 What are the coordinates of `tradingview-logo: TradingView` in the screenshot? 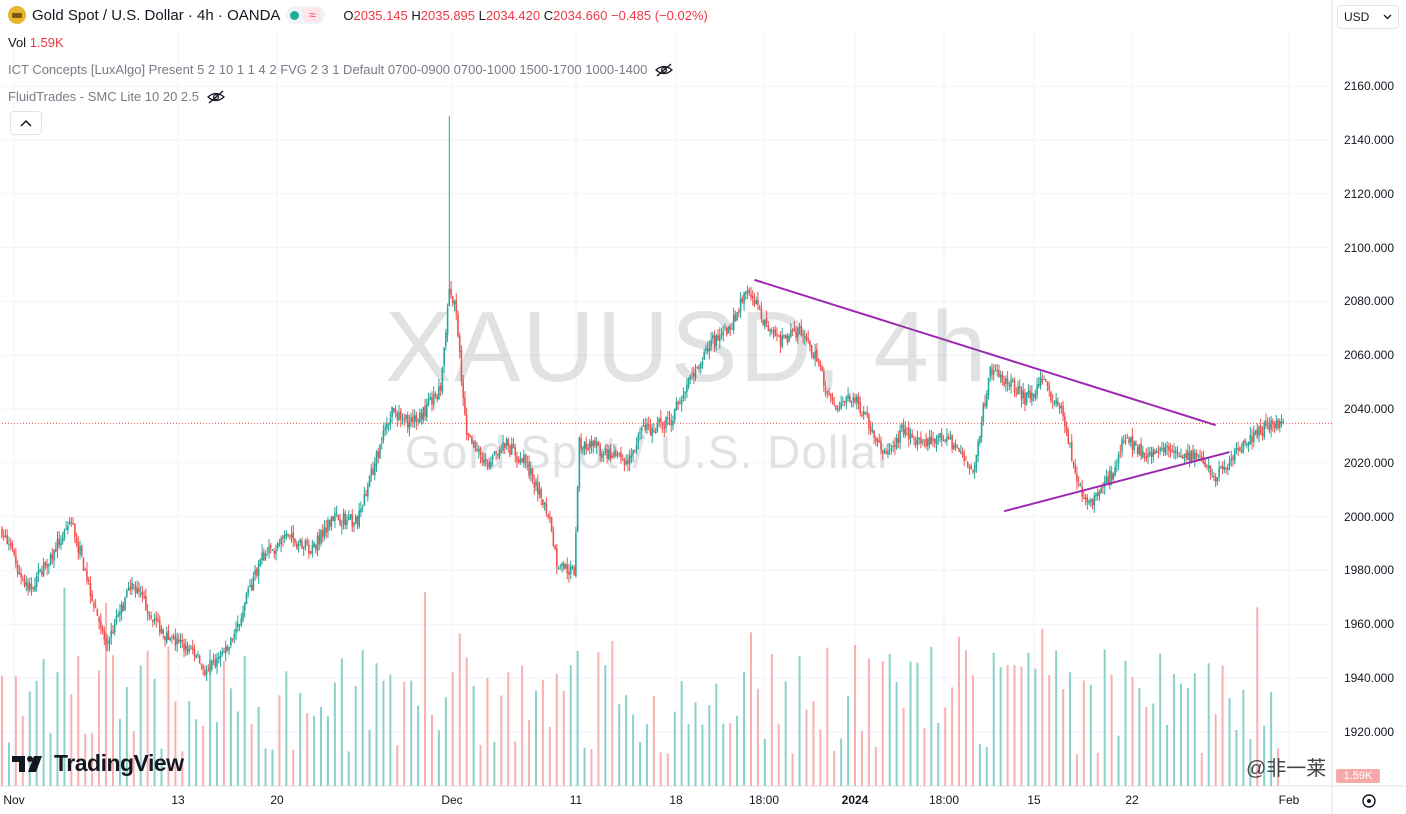 It's located at (98, 763).